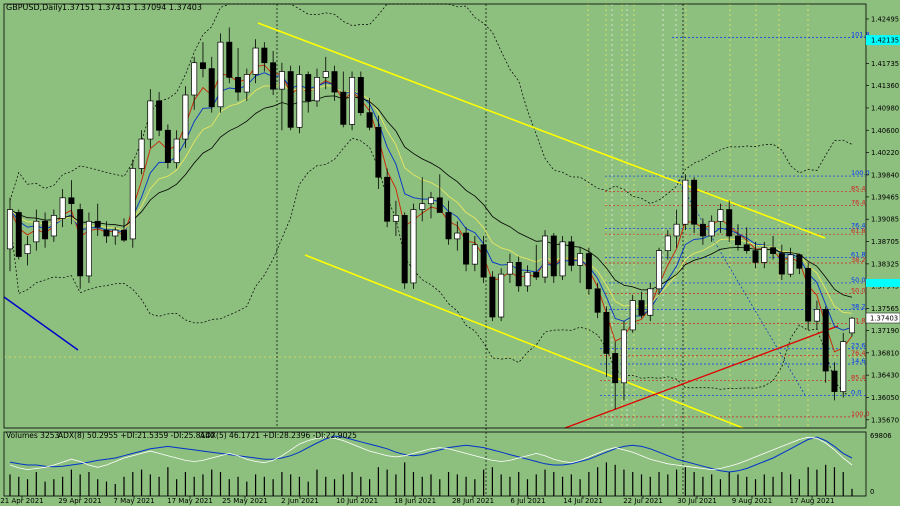 This screenshot has width=900, height=506. Describe the element at coordinates (885, 331) in the screenshot. I see `price-tick-label: 1.37190` at that location.